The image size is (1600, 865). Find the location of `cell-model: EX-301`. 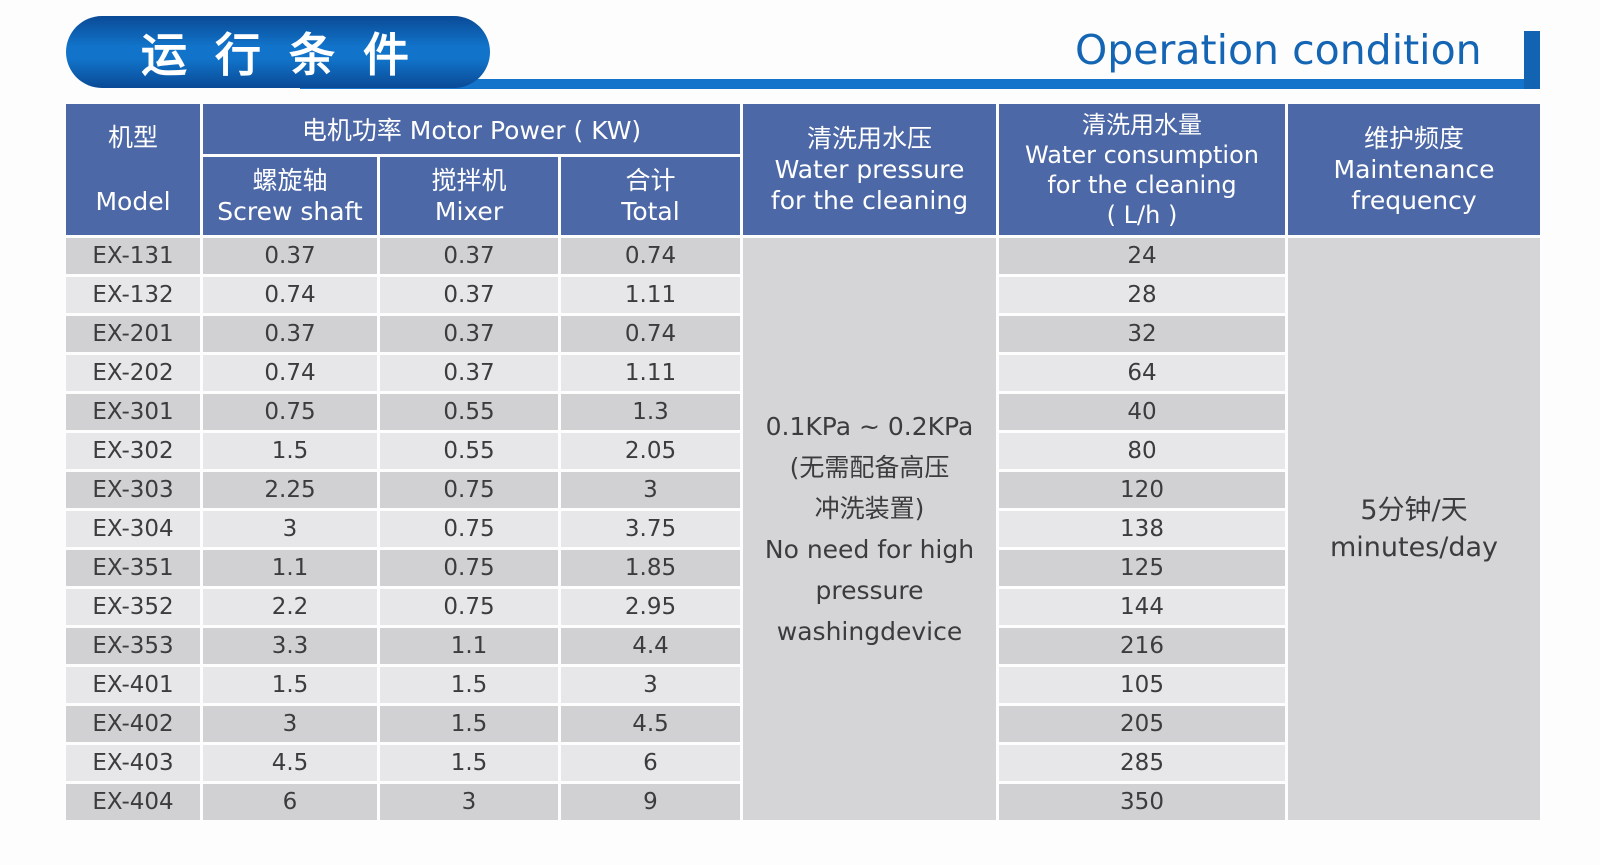

cell-model: EX-301 is located at coordinates (133, 412).